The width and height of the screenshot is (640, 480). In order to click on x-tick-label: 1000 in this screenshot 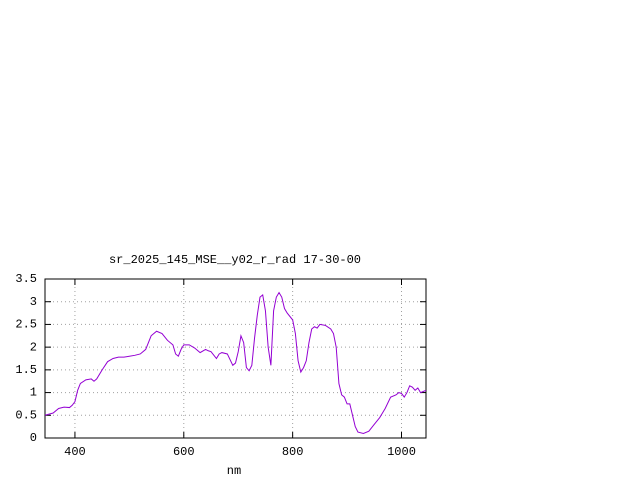, I will do `click(401, 452)`.